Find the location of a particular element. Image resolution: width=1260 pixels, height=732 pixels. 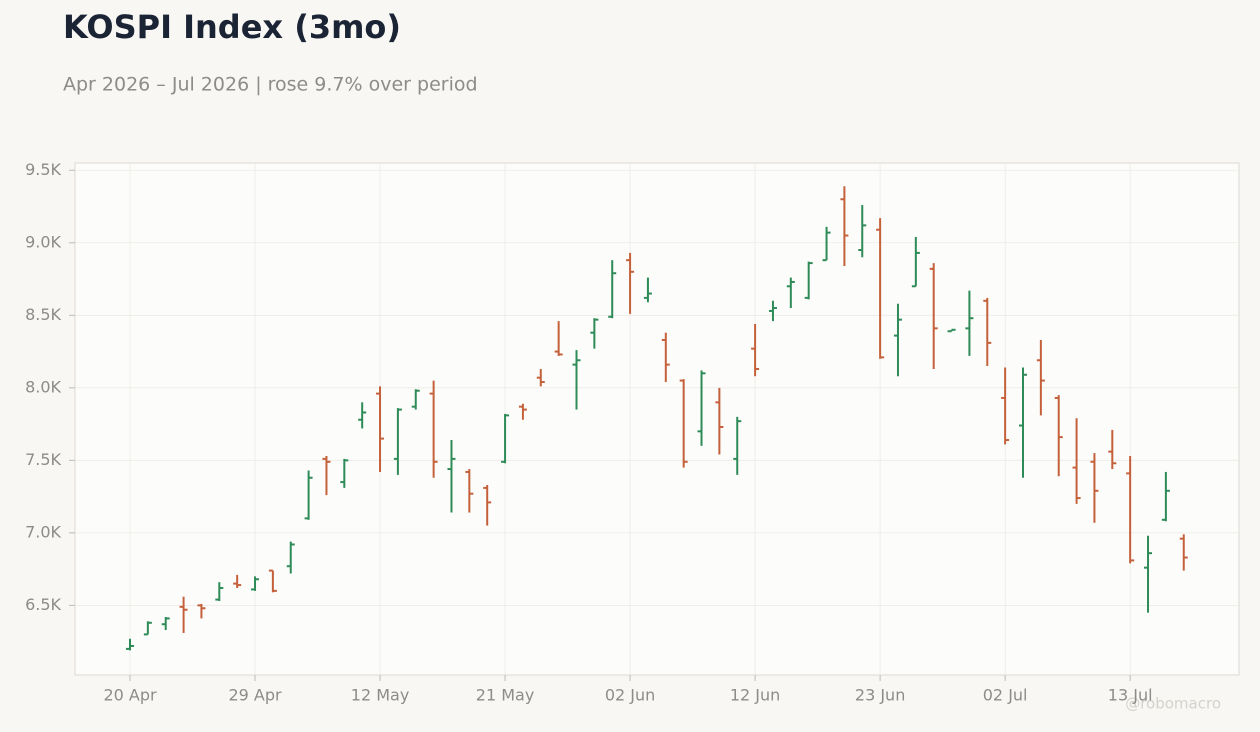

y-tick-label: 8.5K is located at coordinates (43, 314).